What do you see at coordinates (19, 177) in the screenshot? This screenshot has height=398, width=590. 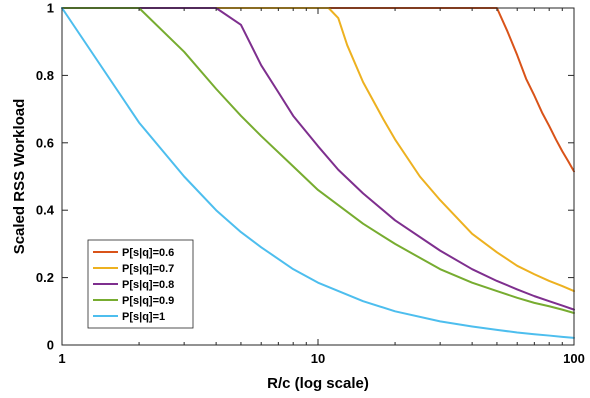 I see `y-axis-label: Scaled RSS Workload` at bounding box center [19, 177].